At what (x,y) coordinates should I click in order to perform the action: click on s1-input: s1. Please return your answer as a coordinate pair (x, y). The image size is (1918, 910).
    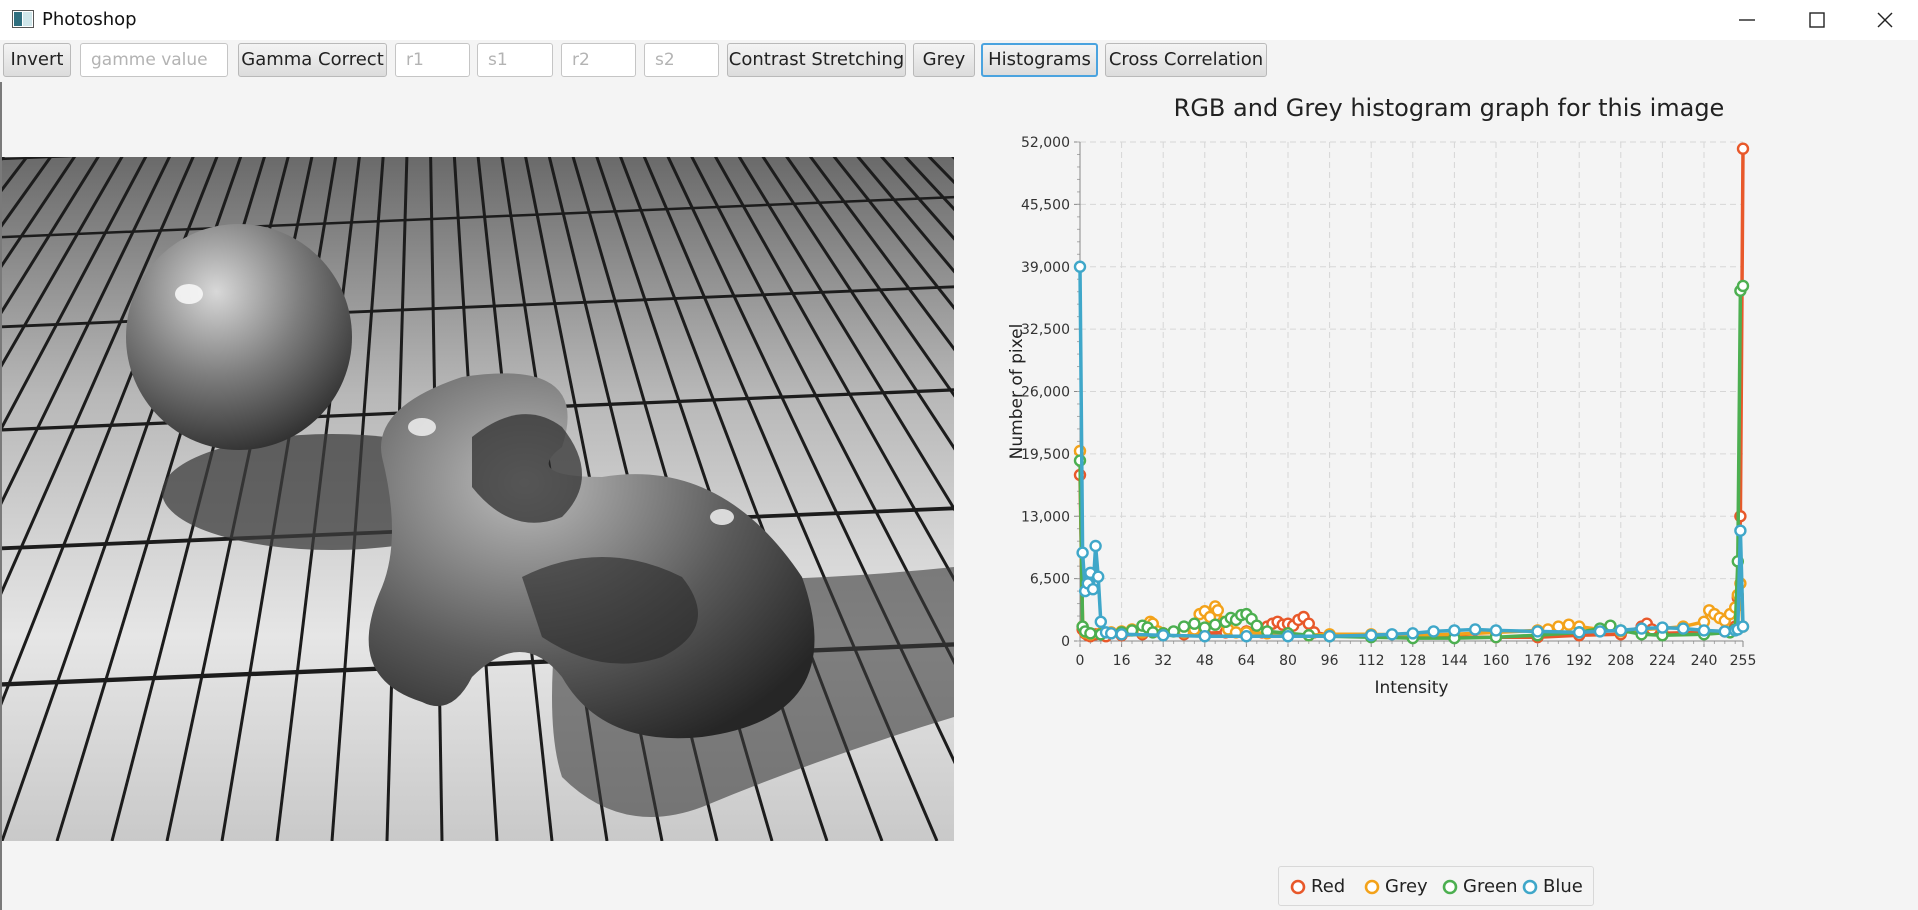
    Looking at the image, I should click on (515, 60).